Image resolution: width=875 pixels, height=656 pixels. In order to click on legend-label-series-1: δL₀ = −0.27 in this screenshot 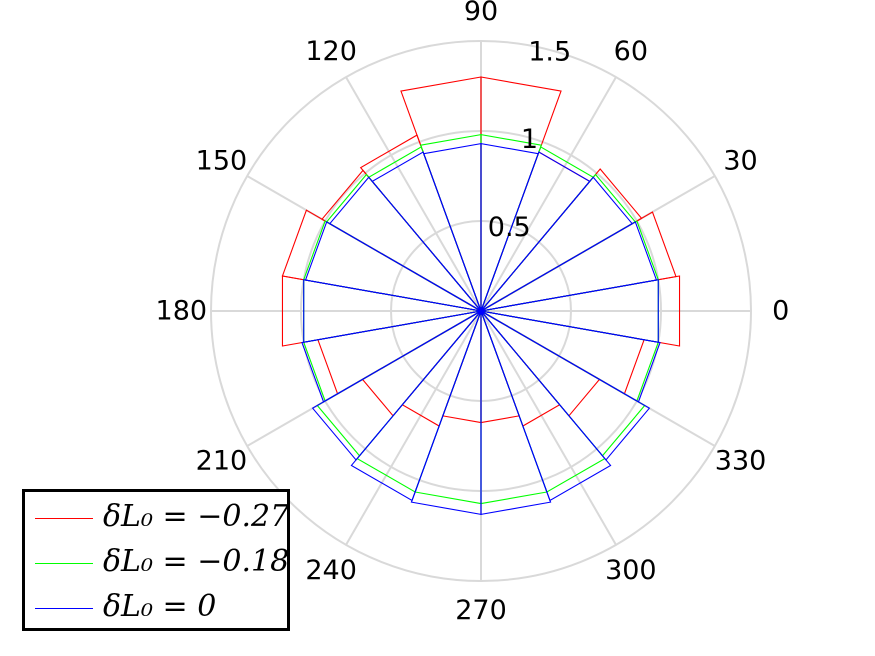, I will do `click(196, 516)`.